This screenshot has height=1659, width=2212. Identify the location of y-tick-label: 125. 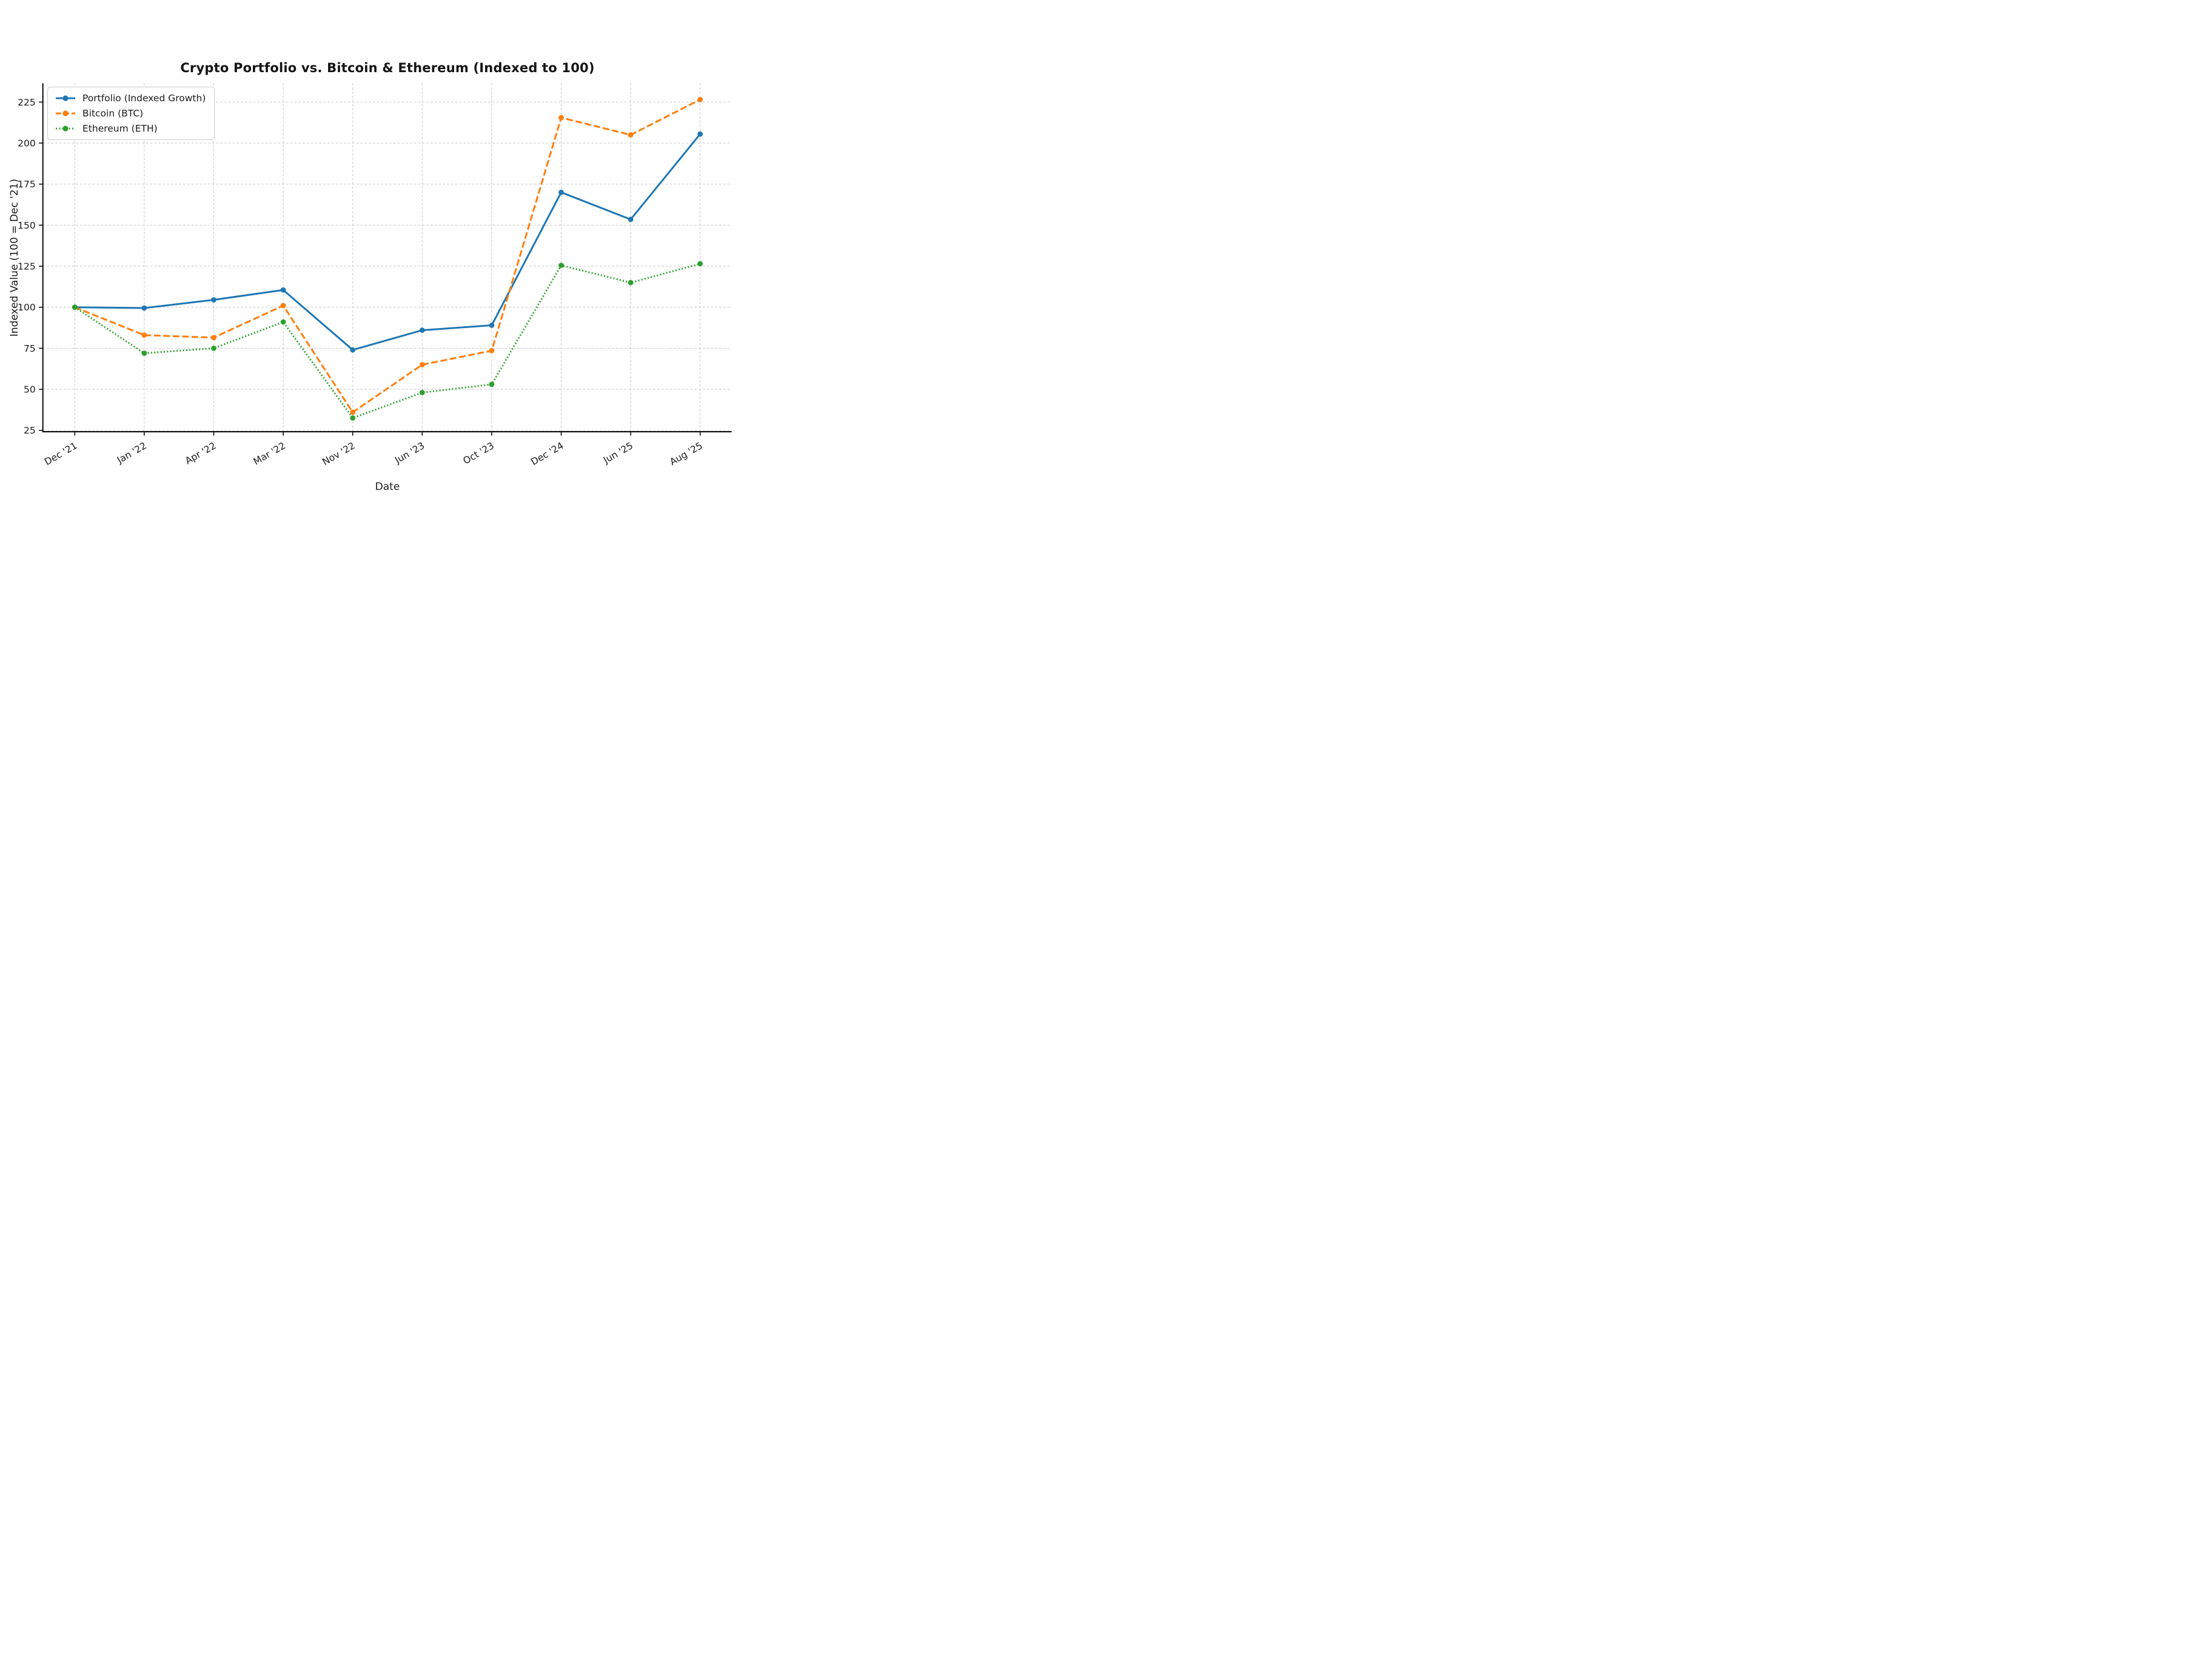
(27, 266).